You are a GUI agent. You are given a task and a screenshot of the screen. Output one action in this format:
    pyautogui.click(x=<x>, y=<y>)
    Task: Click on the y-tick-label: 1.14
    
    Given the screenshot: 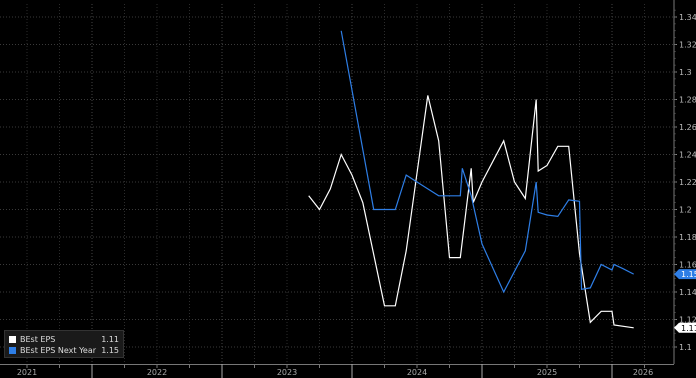 What is the action you would take?
    pyautogui.click(x=687, y=292)
    